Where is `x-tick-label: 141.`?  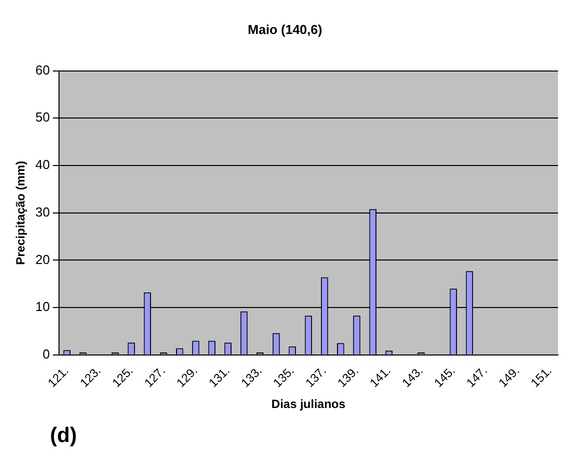
x-tick-label: 141. is located at coordinates (380, 377).